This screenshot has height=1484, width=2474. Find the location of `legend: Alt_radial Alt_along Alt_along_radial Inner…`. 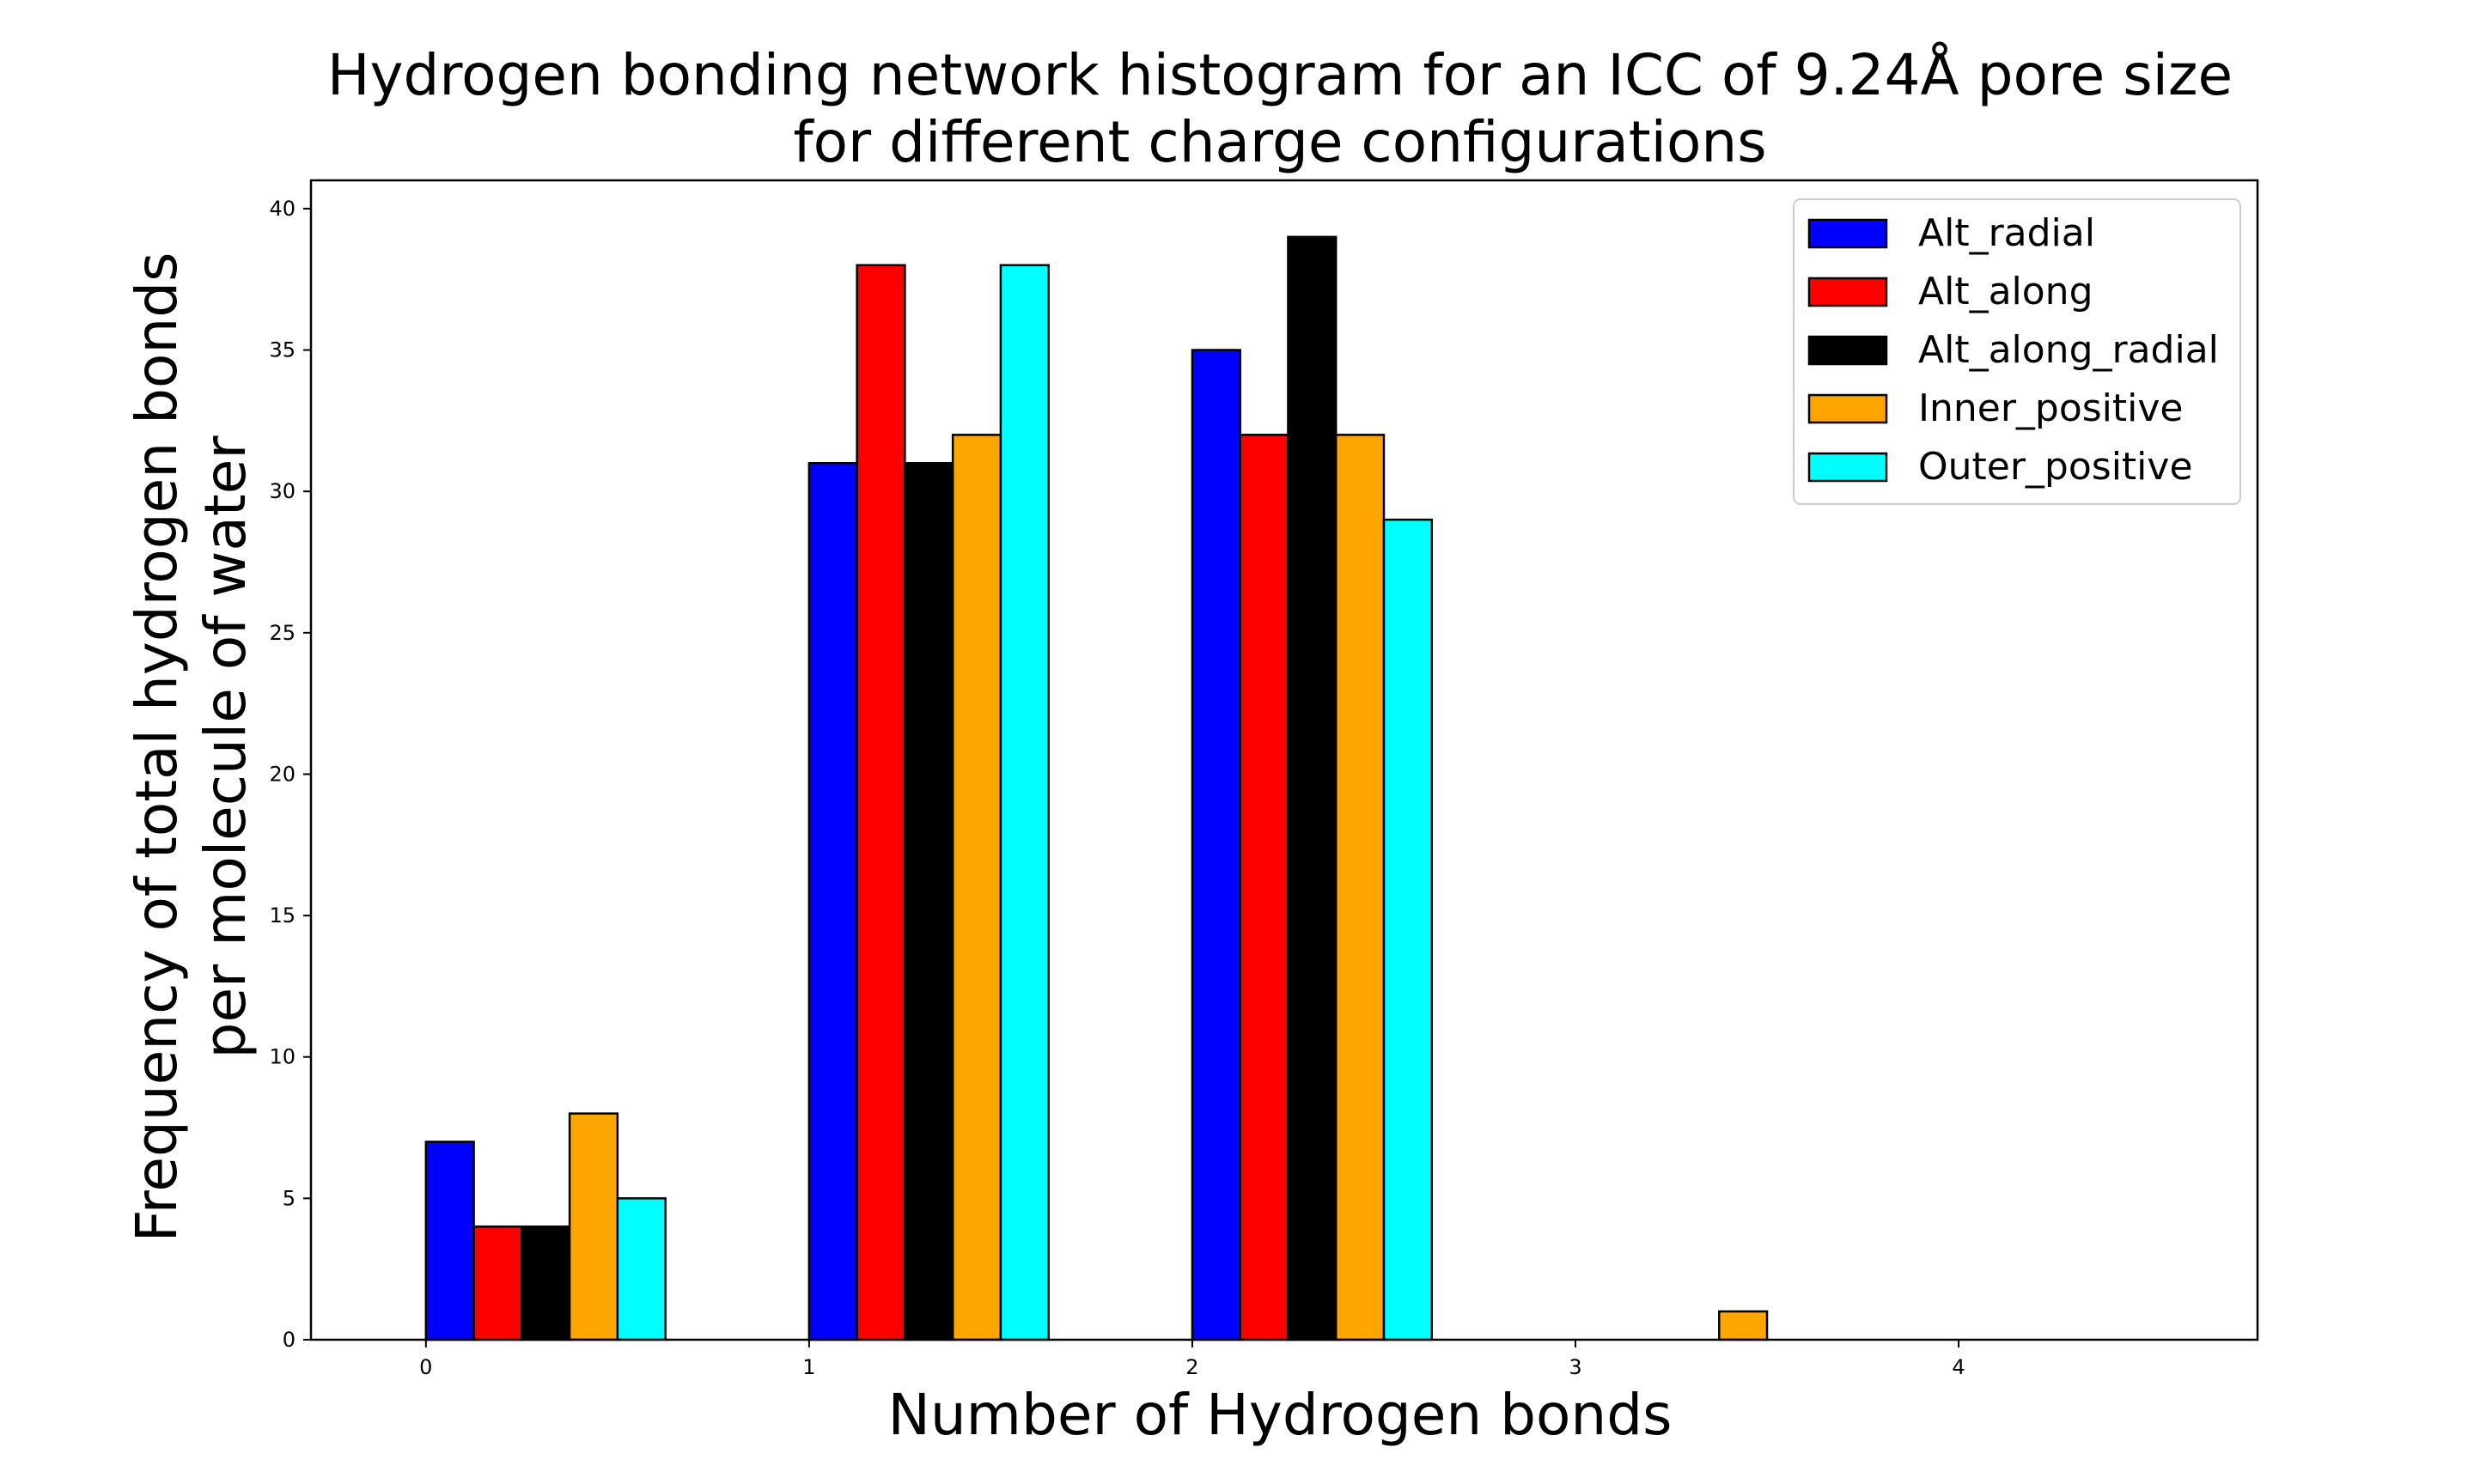

legend: Alt_radial Alt_along Alt_along_radial Inner… is located at coordinates (2017, 351).